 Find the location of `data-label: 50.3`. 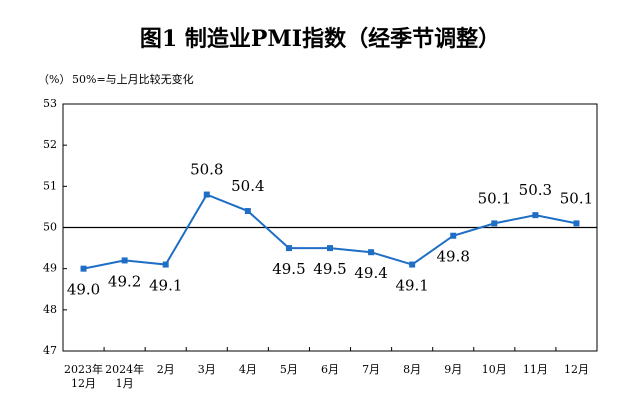

data-label: 50.3 is located at coordinates (535, 190).